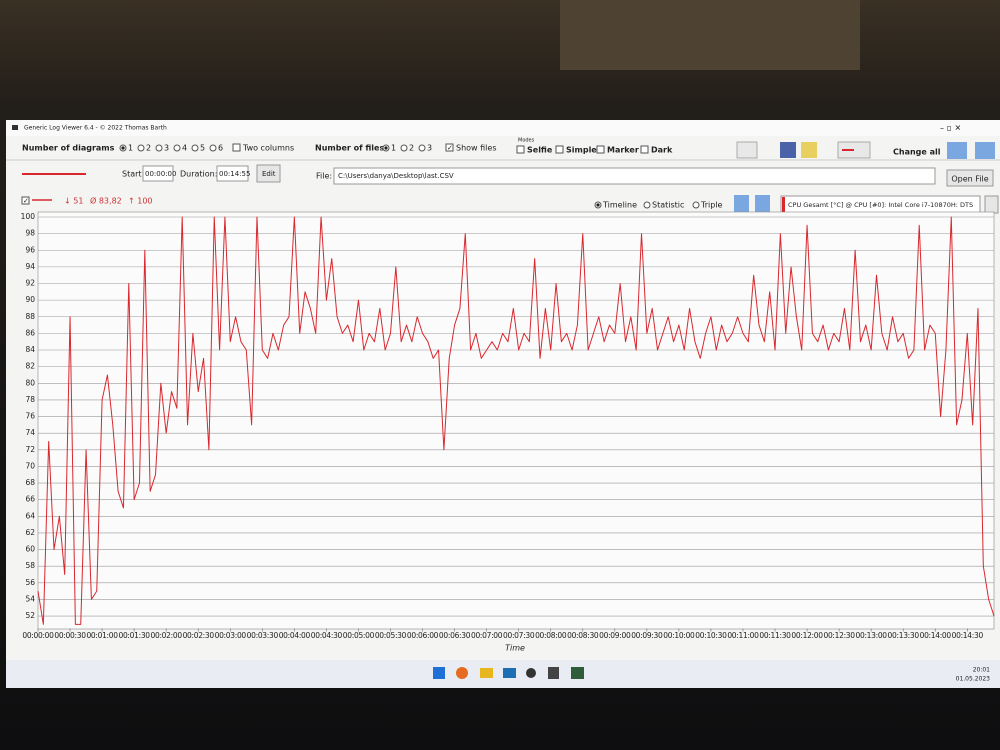  I want to click on x-tick-label: 00:13:00, so click(872, 635).